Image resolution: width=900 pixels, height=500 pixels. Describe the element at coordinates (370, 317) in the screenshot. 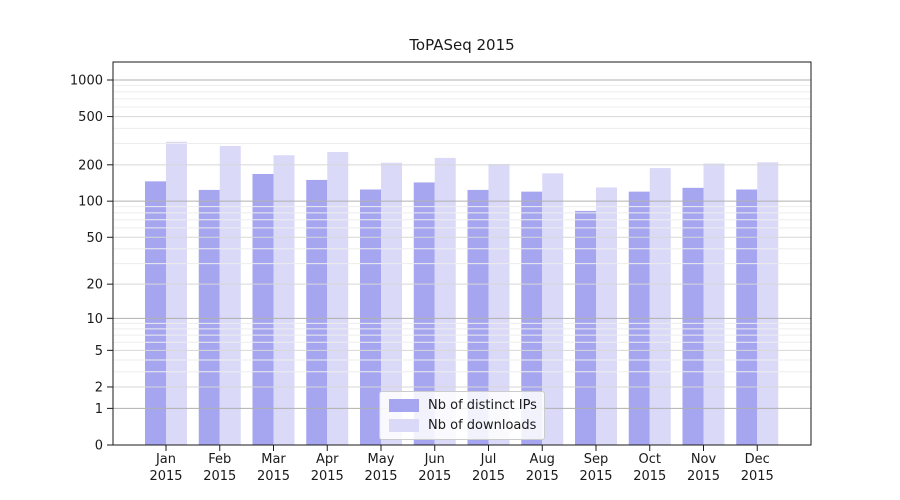

I see `bar-distinct-ips-may-2015` at that location.